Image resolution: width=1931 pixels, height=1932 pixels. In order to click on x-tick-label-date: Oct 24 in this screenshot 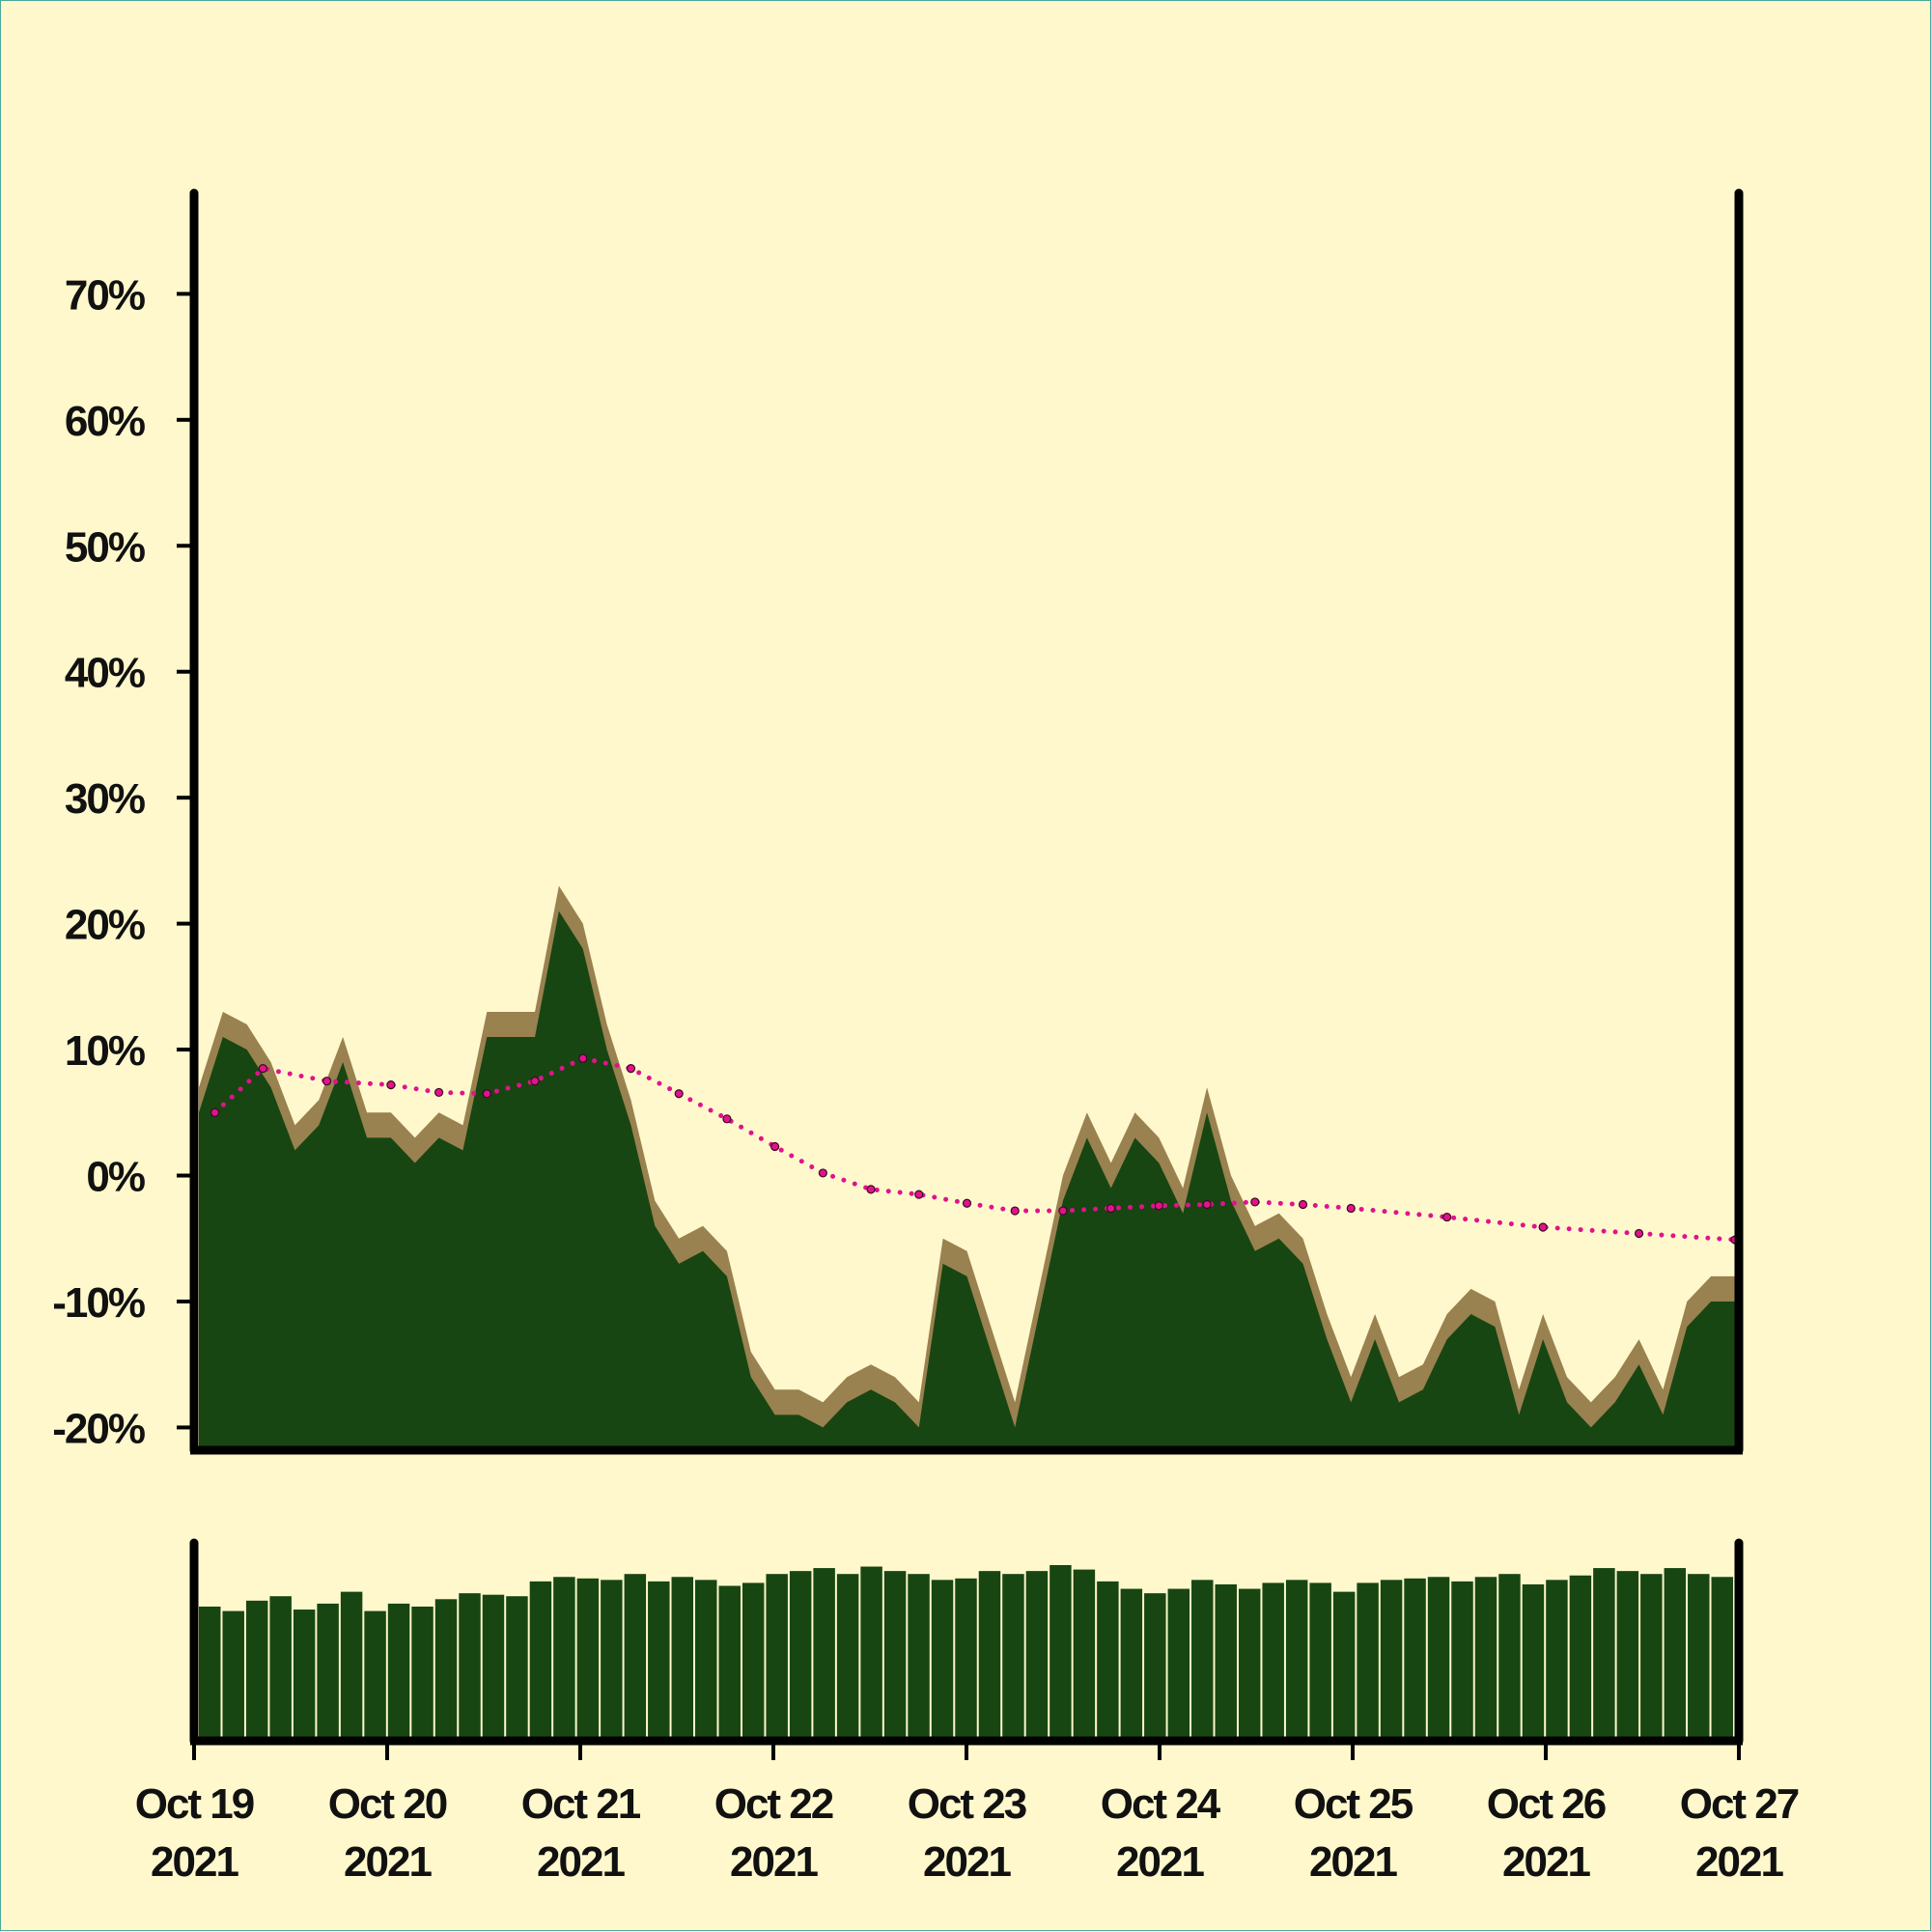, I will do `click(1161, 1804)`.